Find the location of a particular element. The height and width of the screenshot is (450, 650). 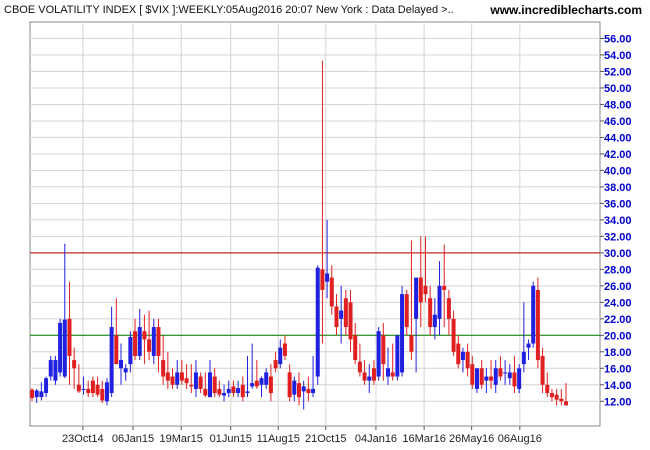

y-tick-label: 50.00 is located at coordinates (618, 89).